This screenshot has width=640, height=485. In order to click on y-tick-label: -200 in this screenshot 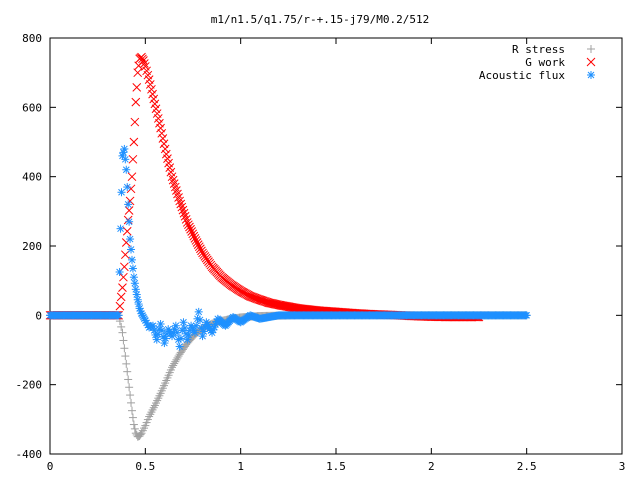, I will do `click(29, 385)`.